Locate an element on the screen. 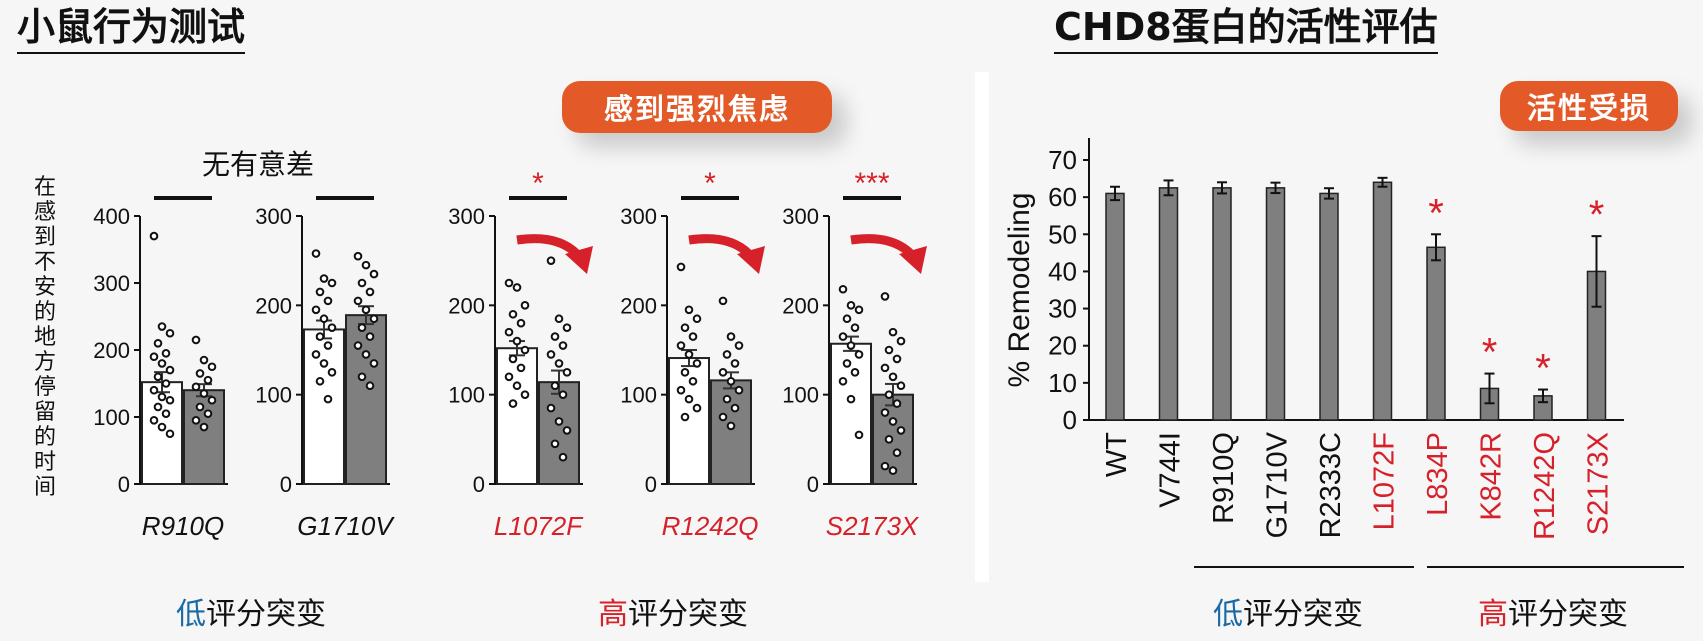 Image resolution: width=1703 pixels, height=641 pixels. low-prefix: 低 is located at coordinates (191, 614).